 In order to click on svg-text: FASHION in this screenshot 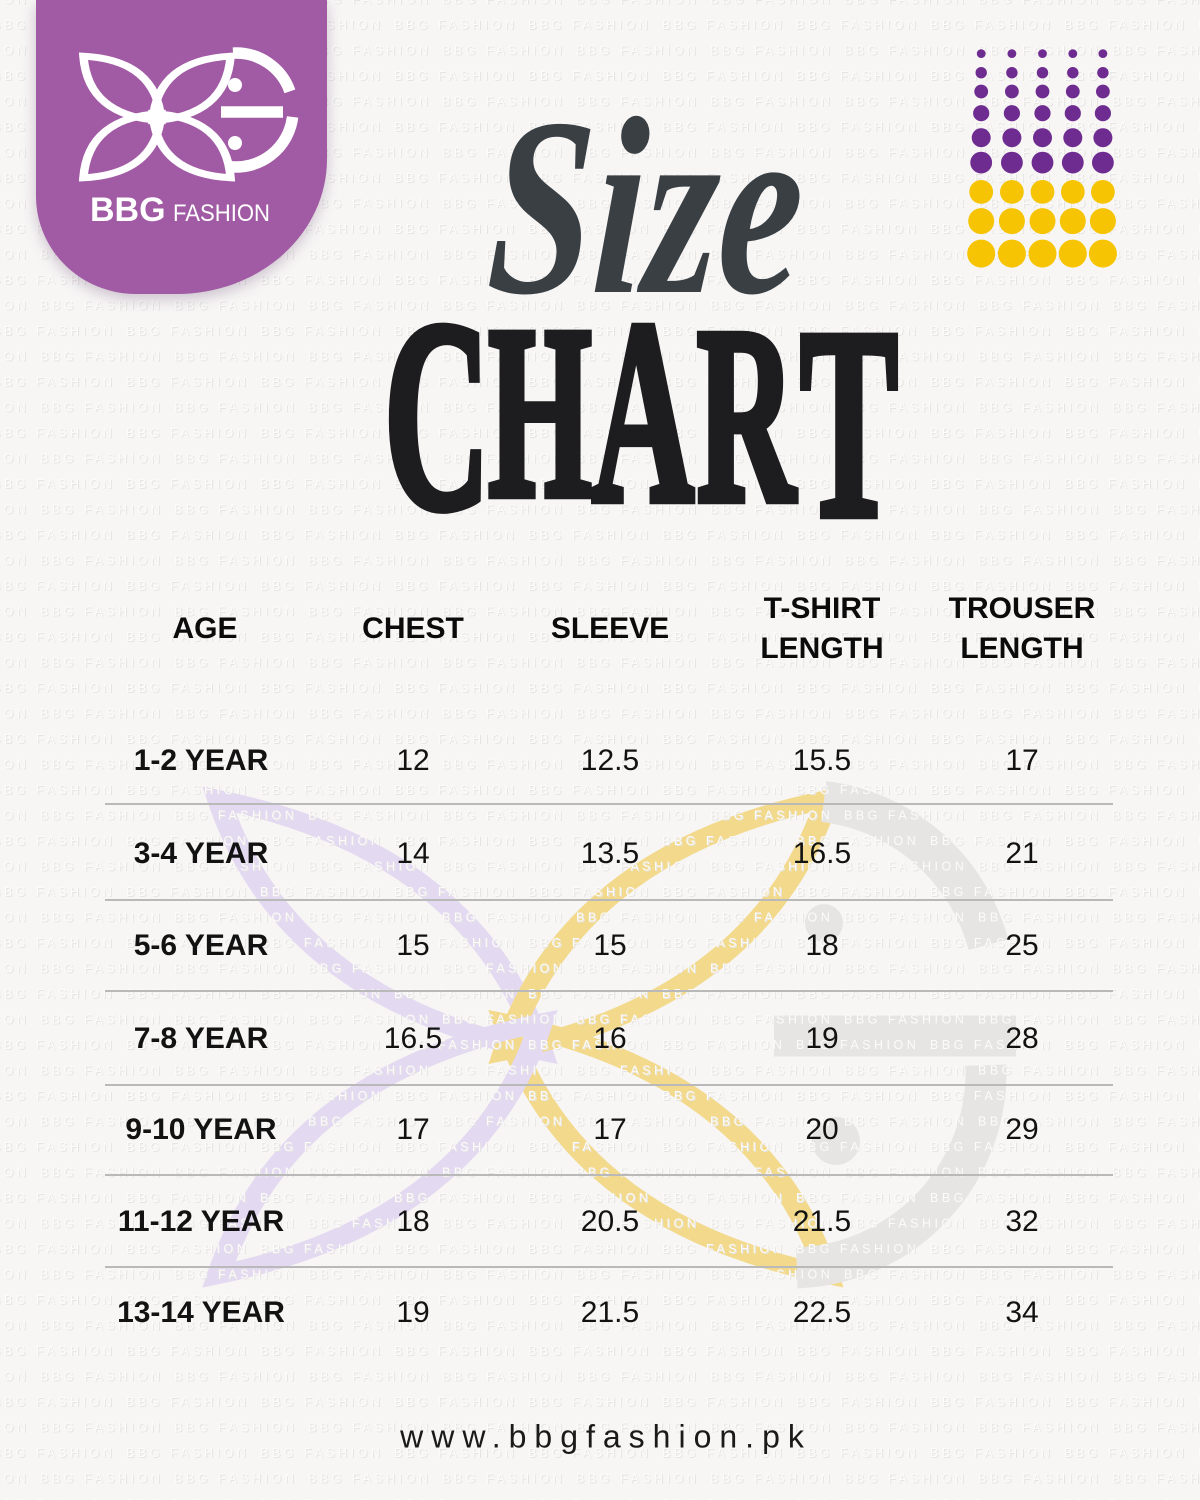, I will do `click(221, 213)`.